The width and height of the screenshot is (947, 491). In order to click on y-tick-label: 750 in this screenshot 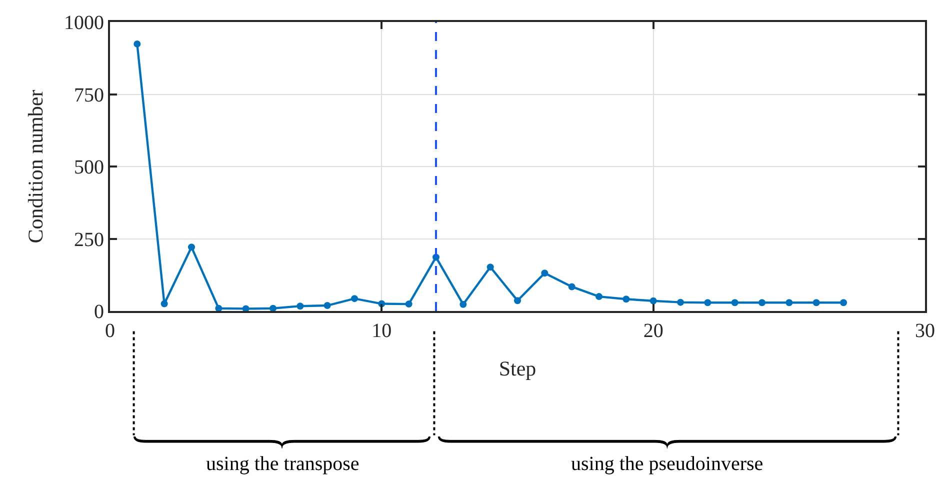, I will do `click(89, 95)`.